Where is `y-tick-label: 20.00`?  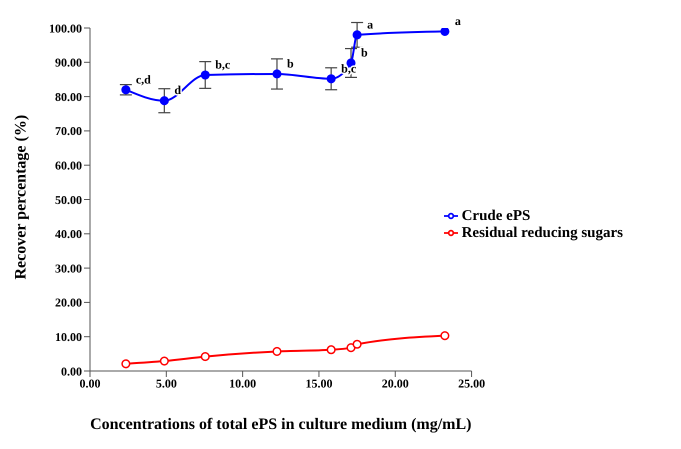 y-tick-label: 20.00 is located at coordinates (68, 303).